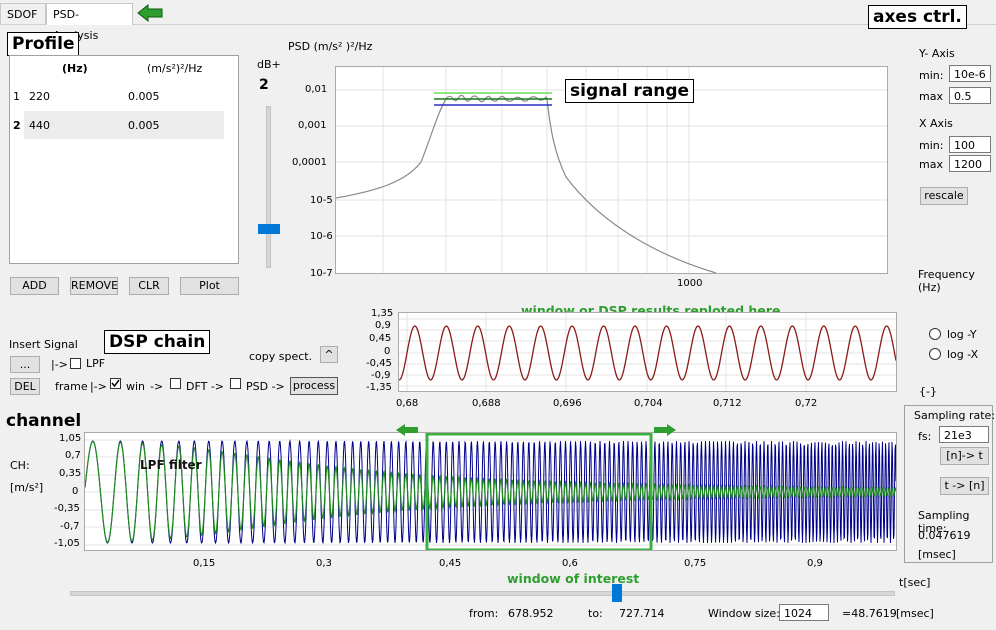 This screenshot has width=996, height=630. I want to click on remove-button: REMOVE, so click(94, 286).